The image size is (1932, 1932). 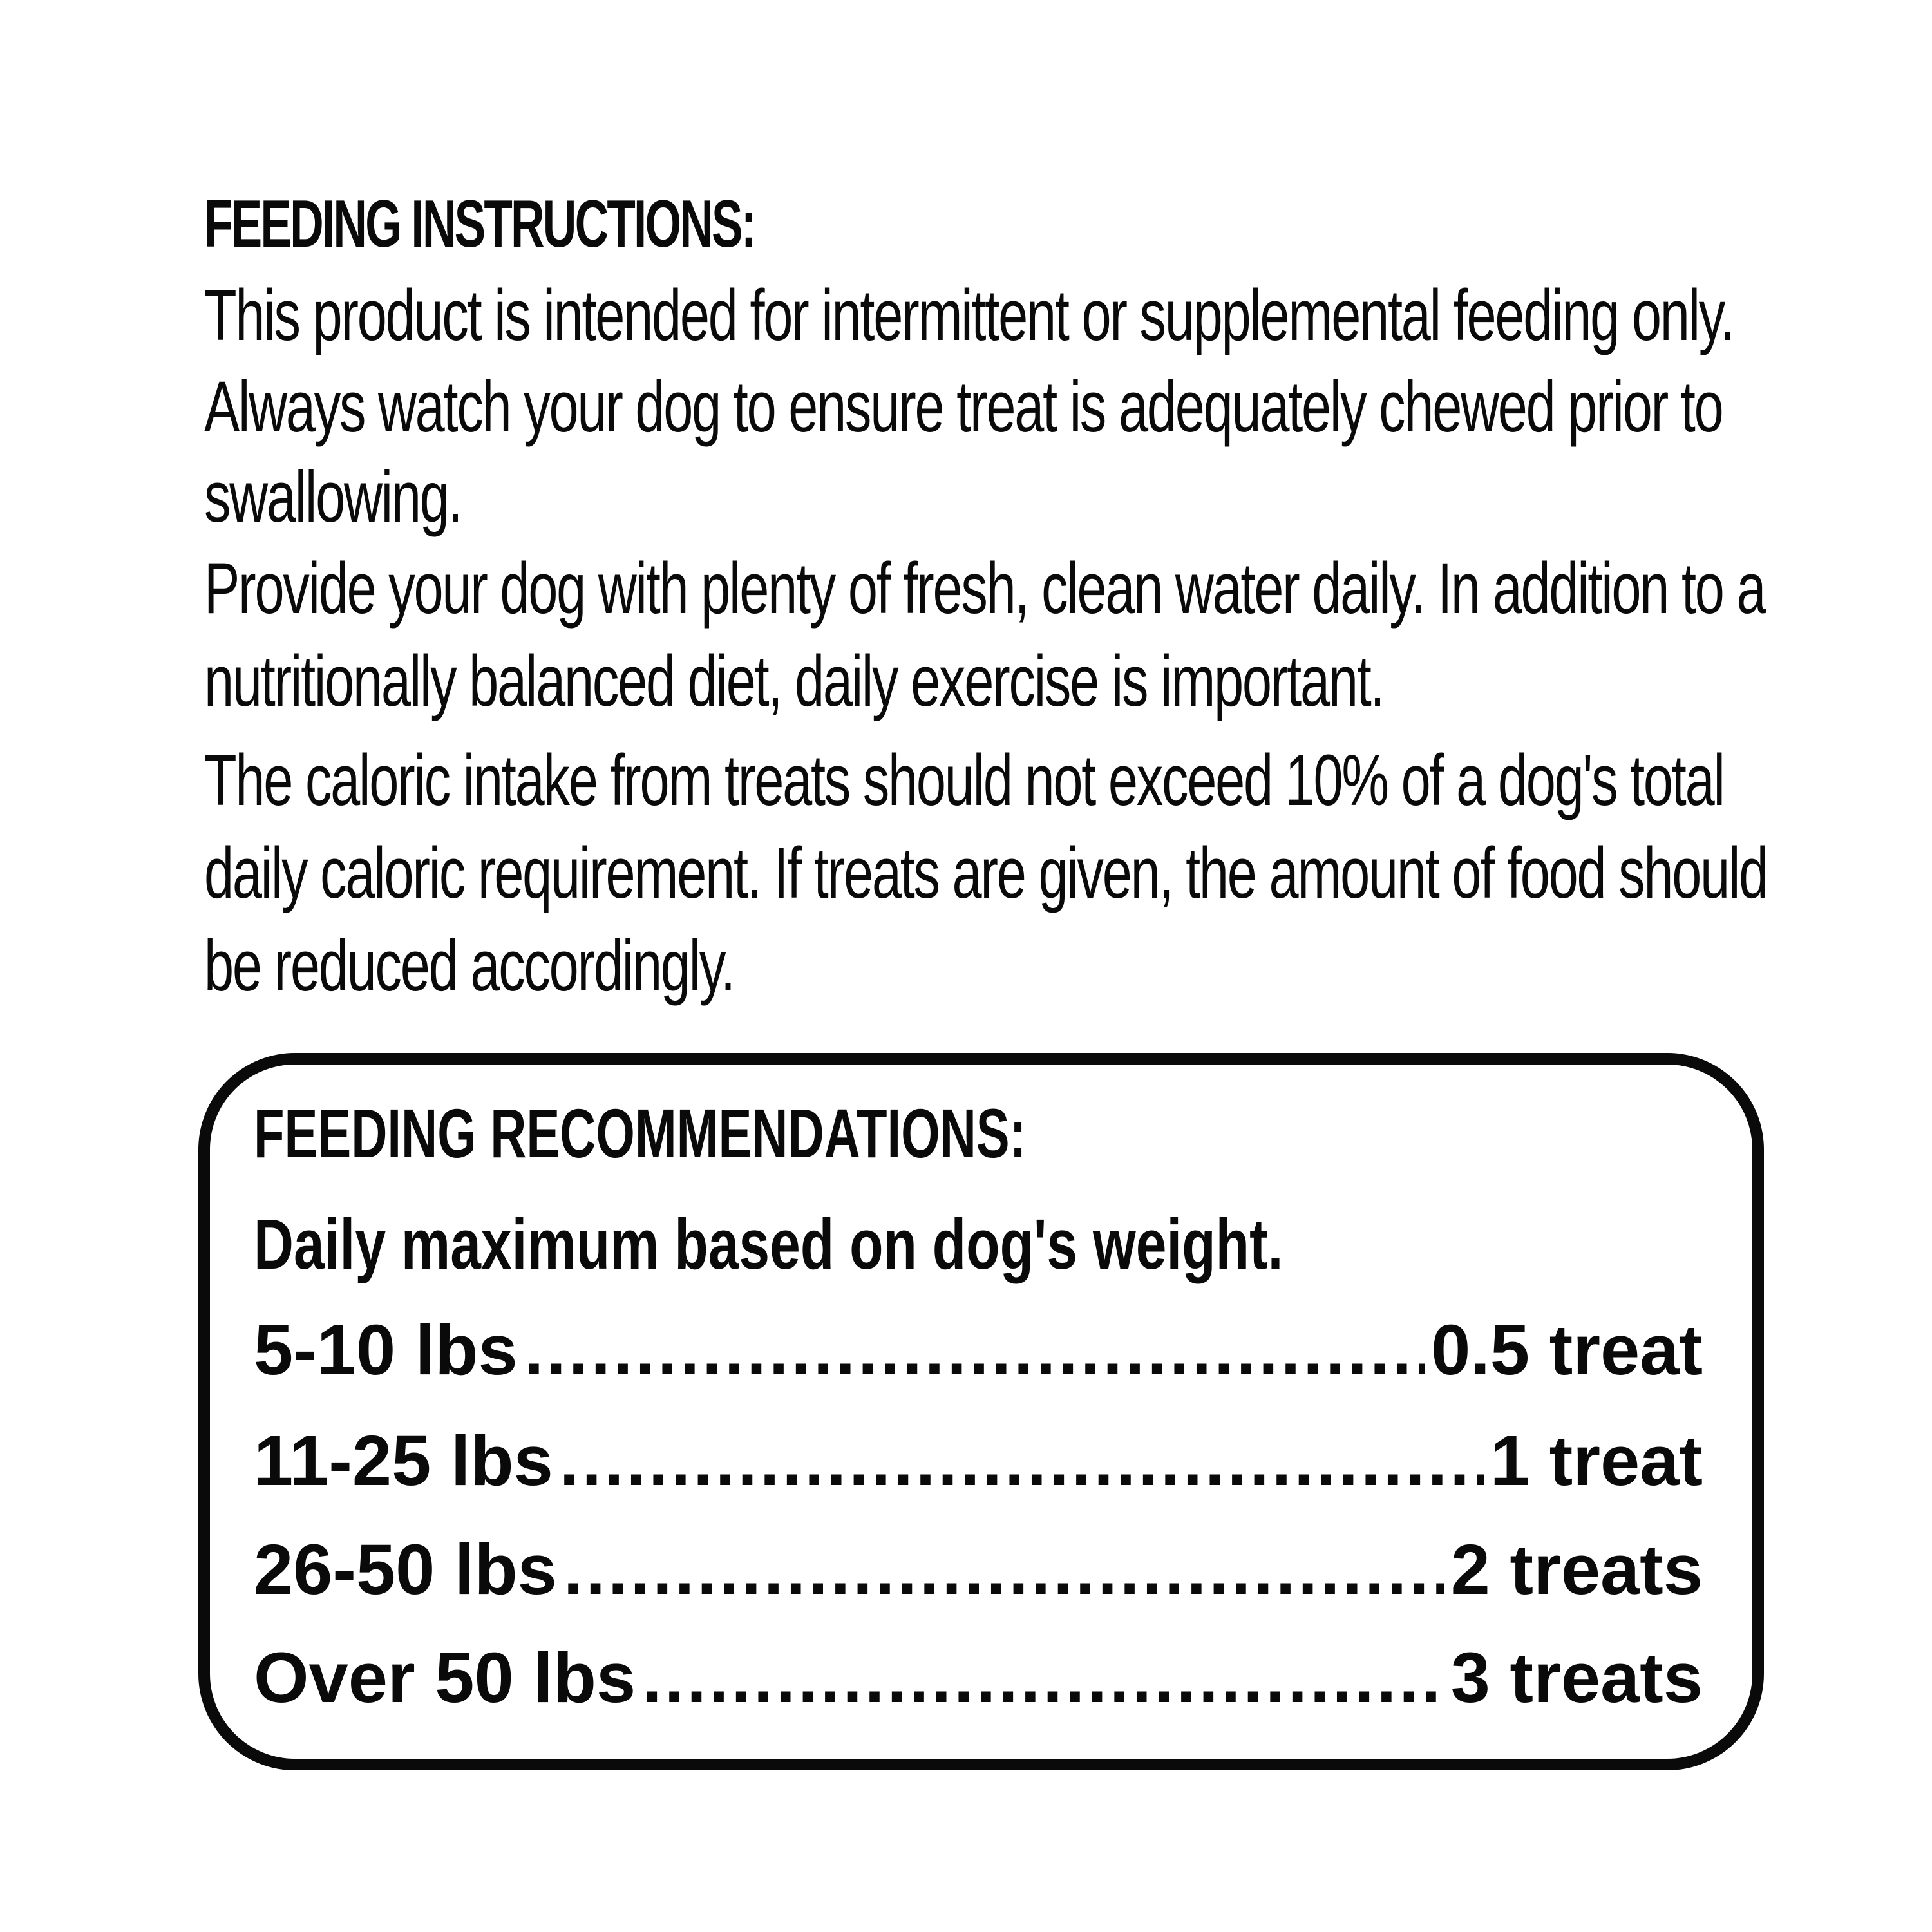 What do you see at coordinates (1576, 1678) in the screenshot?
I see `treat-amount: 3 treats` at bounding box center [1576, 1678].